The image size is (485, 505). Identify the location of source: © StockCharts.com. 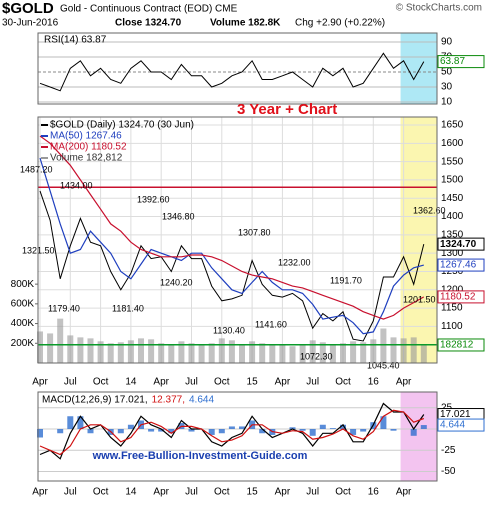
(439, 8).